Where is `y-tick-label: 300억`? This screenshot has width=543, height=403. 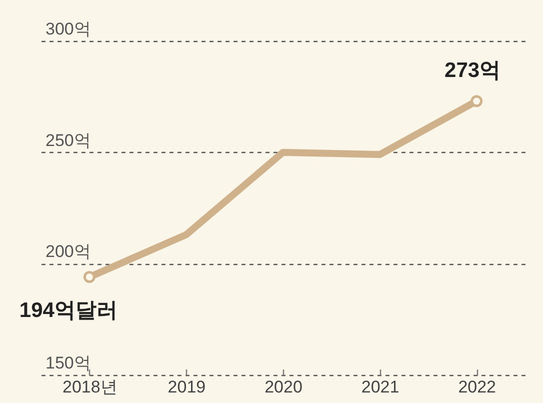
y-tick-label: 300억 is located at coordinates (68, 29).